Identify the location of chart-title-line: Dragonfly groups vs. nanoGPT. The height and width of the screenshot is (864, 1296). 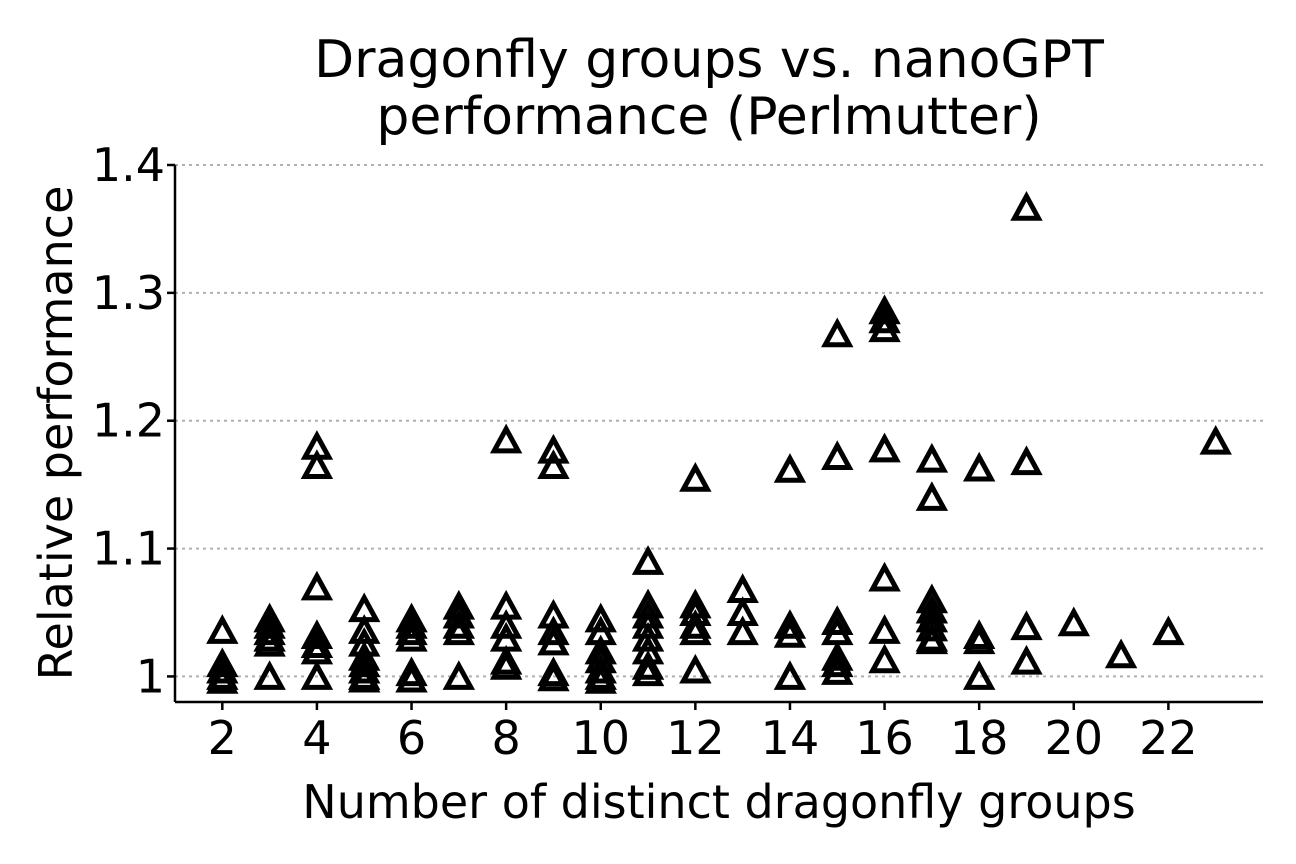
(709, 60).